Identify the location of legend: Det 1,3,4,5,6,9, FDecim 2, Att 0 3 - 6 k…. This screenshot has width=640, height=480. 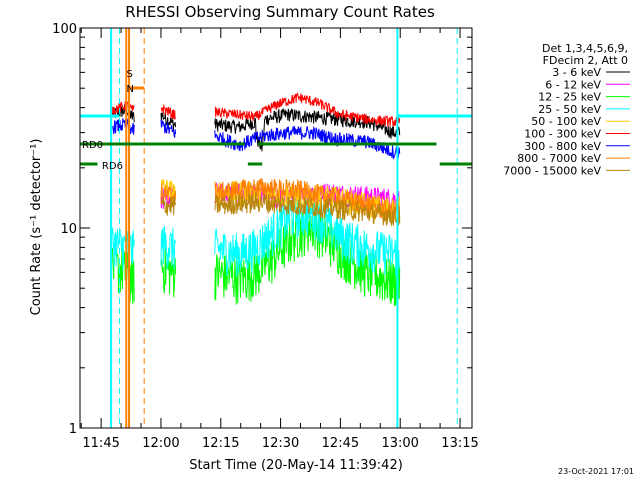
(566, 109).